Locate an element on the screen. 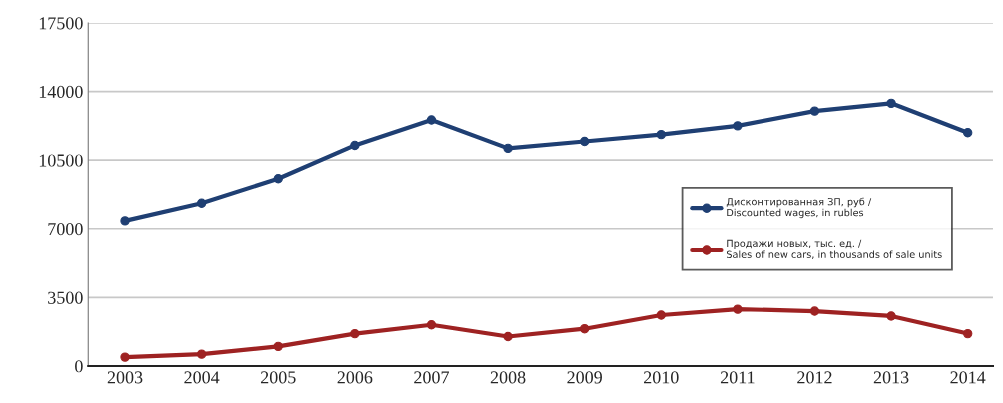 Image resolution: width=1003 pixels, height=403 pixels. x-tick-label: 2013 is located at coordinates (891, 377).